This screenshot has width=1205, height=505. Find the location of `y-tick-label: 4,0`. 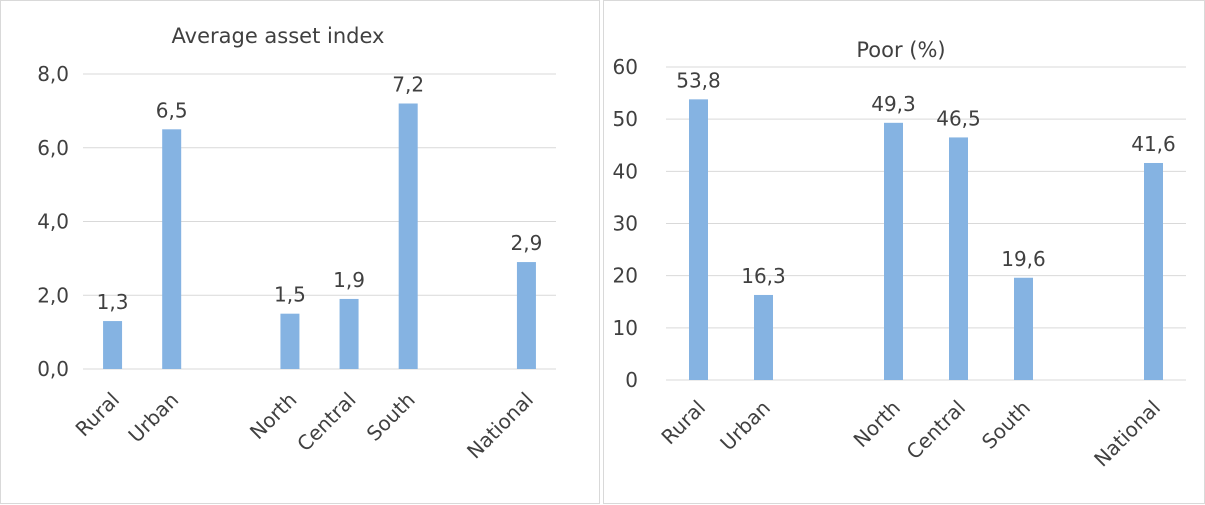

y-tick-label: 4,0 is located at coordinates (53, 222).